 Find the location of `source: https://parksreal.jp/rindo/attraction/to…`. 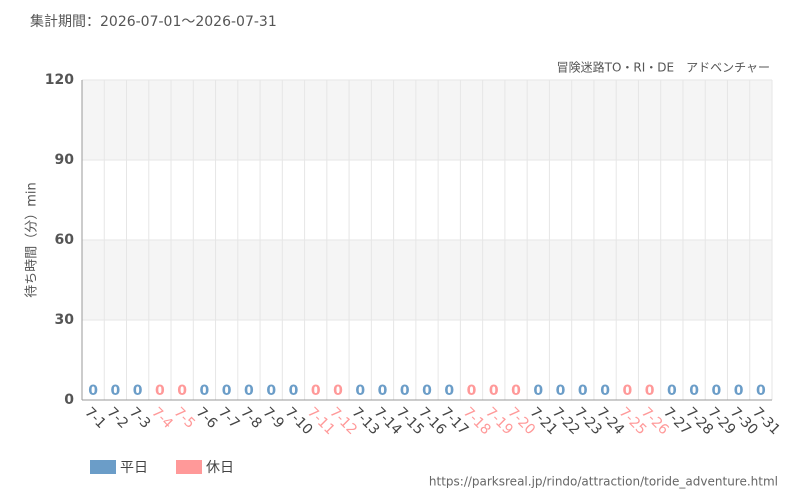

source: https://parksreal.jp/rindo/attraction/to… is located at coordinates (603, 482).